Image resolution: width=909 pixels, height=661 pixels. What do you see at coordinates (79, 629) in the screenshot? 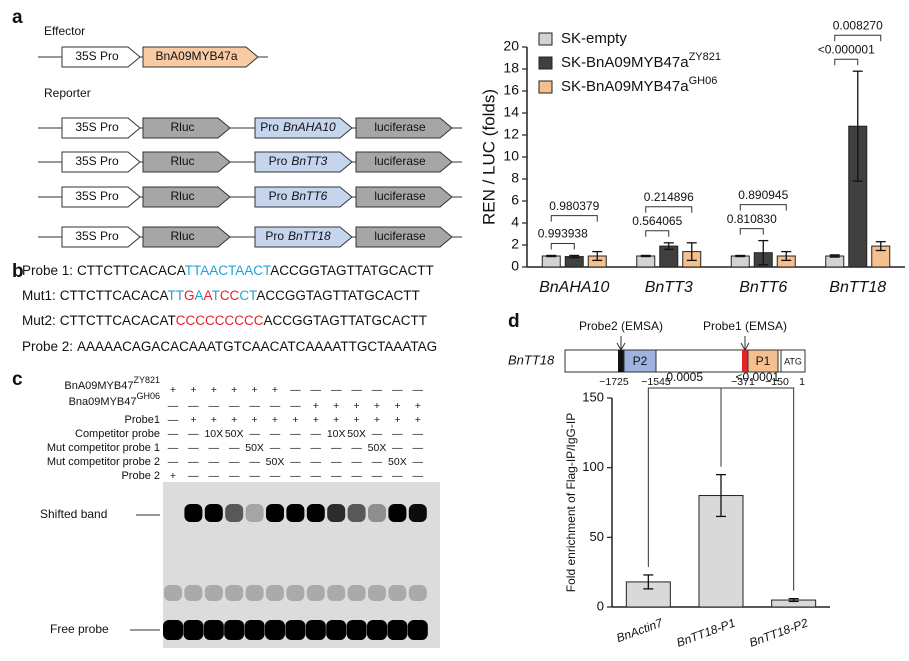
I see `band-label: Free probe` at bounding box center [79, 629].